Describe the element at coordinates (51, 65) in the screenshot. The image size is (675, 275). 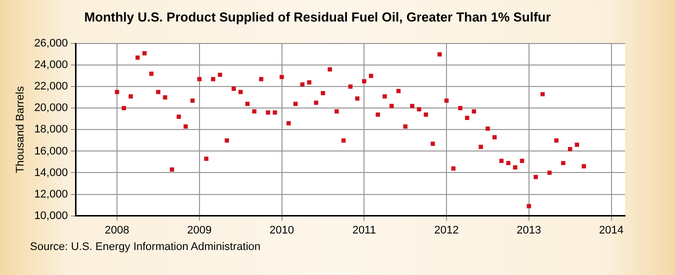
I see `y-tick-label: 24,000` at that location.